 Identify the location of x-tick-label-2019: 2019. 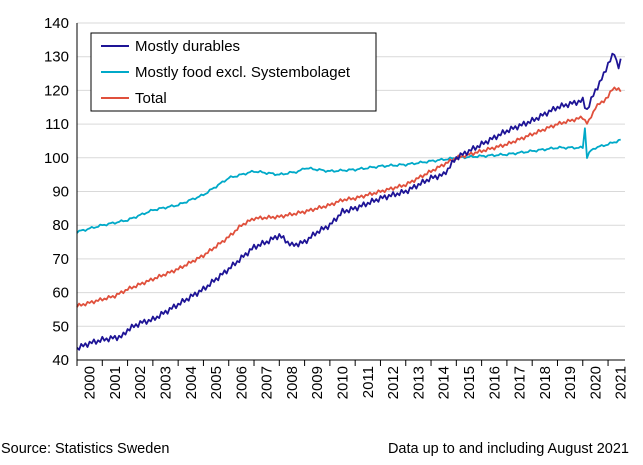
(570, 382).